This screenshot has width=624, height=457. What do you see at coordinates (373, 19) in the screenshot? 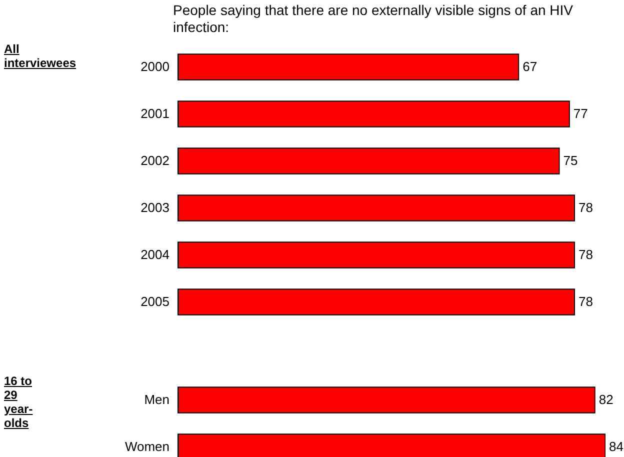
I see `chart-title: People saying that there are no externally visible signs of an HIV infection:` at bounding box center [373, 19].